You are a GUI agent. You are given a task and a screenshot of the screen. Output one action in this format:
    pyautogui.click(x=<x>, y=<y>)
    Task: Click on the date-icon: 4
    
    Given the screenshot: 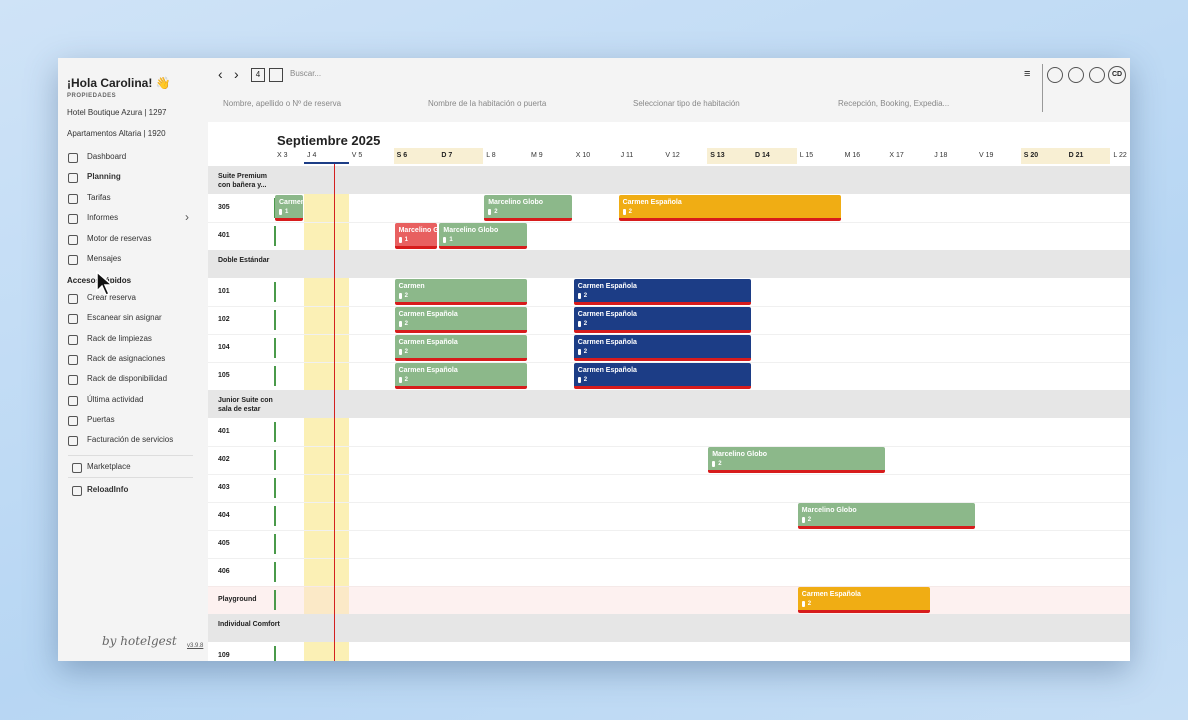 What is the action you would take?
    pyautogui.click(x=258, y=75)
    